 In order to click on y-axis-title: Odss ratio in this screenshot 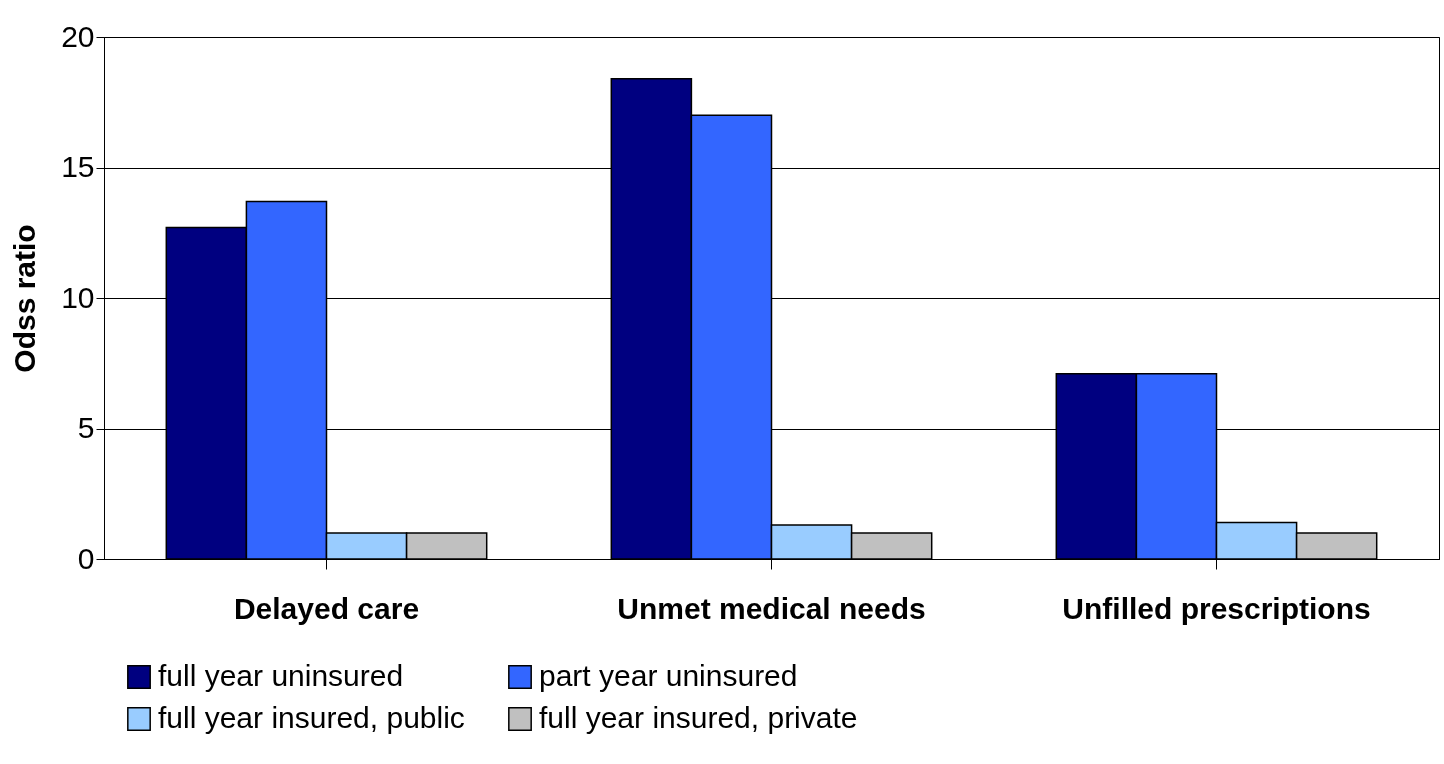, I will do `click(25, 298)`.